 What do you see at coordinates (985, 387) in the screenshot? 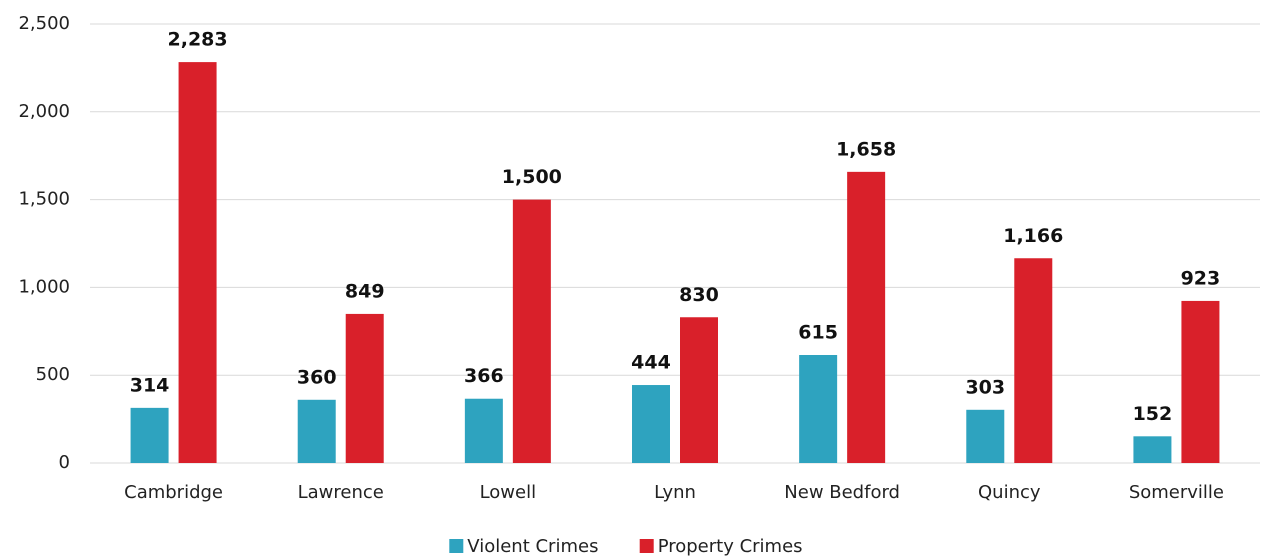
I see `value-label: 303` at bounding box center [985, 387].